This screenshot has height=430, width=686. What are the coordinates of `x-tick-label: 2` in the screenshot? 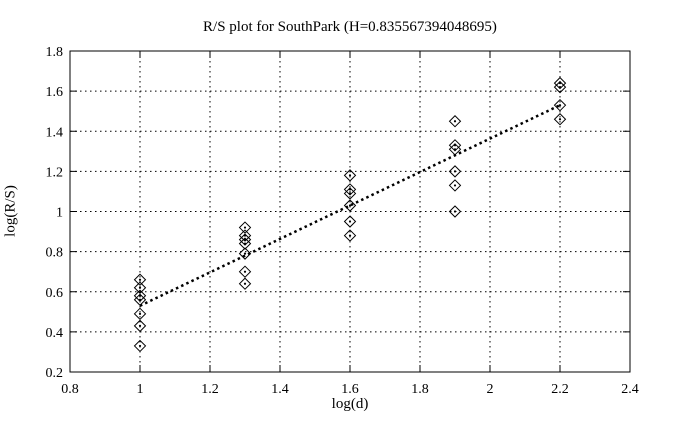 It's located at (490, 389).